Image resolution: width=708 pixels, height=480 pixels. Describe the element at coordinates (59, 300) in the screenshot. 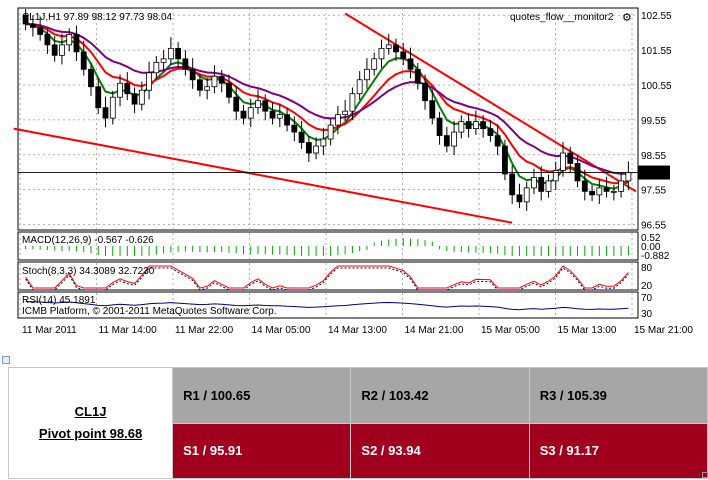

I see `rsi-label: RSI(14) 45.1891` at that location.